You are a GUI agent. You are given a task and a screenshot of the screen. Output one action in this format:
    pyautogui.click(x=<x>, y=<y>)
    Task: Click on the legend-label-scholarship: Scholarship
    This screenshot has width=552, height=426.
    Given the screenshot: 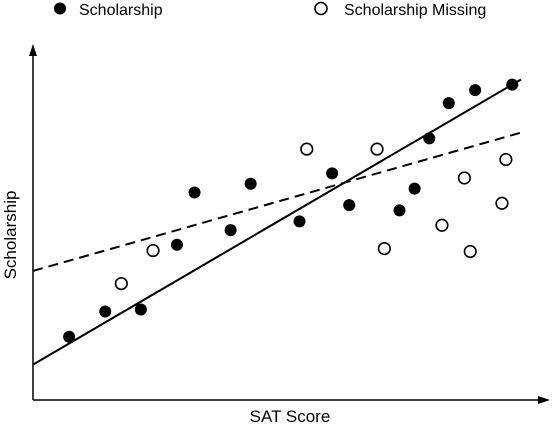 What is the action you would take?
    pyautogui.click(x=121, y=10)
    